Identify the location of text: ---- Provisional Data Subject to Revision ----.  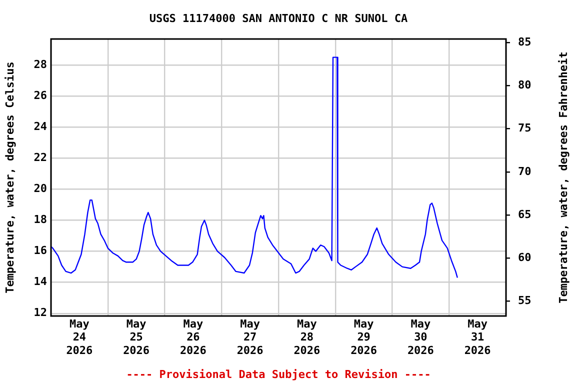
(278, 374).